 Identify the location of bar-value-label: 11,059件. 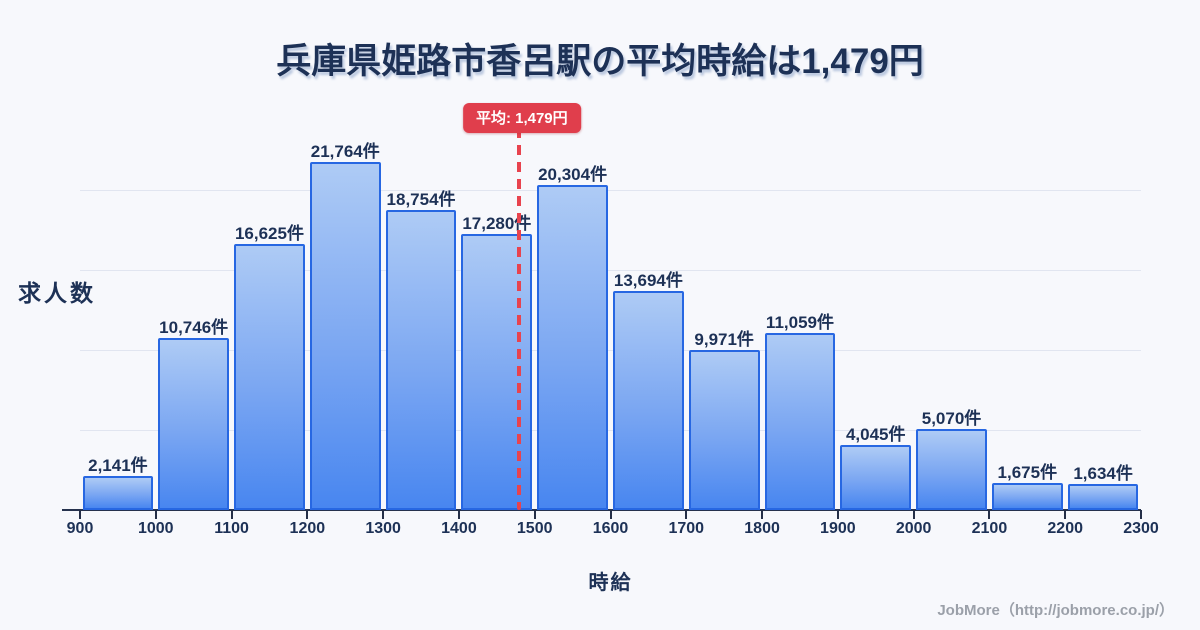
(799, 323).